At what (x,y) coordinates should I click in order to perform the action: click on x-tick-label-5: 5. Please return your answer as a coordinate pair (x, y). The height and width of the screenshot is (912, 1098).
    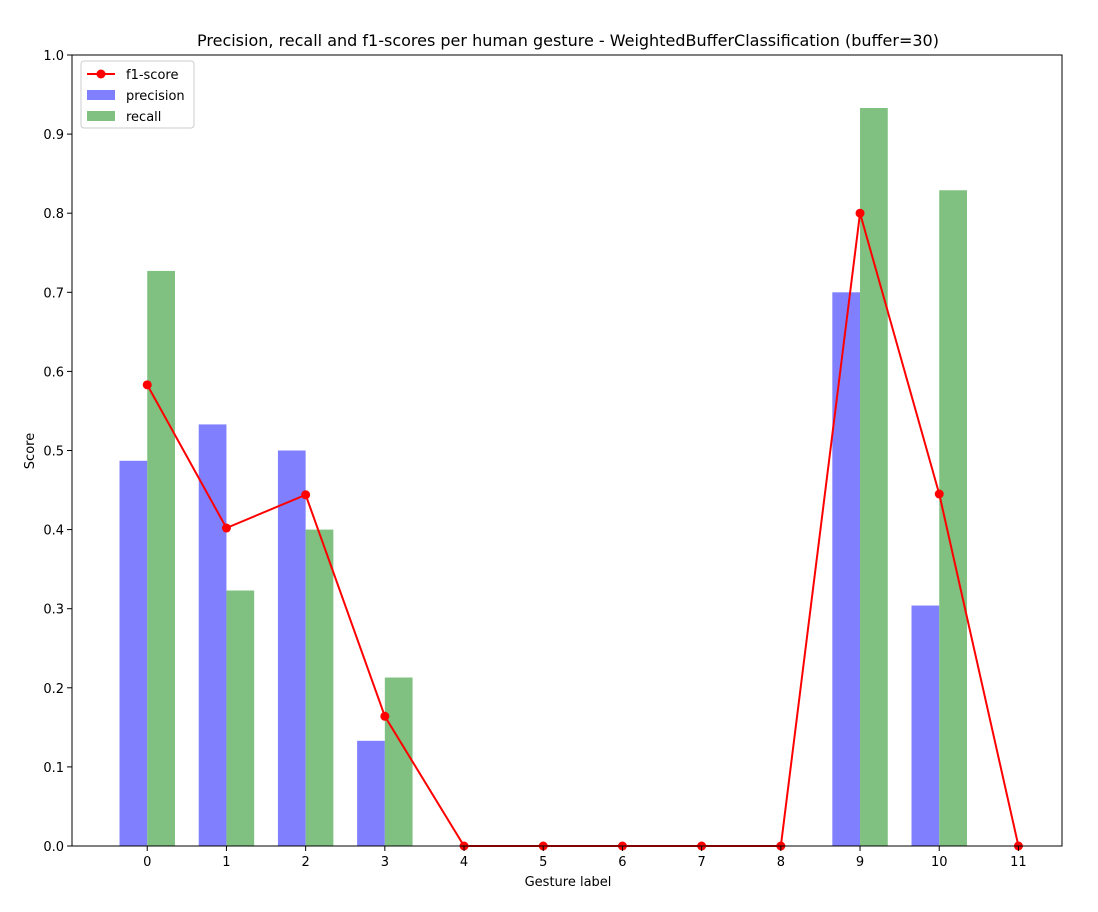
    Looking at the image, I should click on (543, 862).